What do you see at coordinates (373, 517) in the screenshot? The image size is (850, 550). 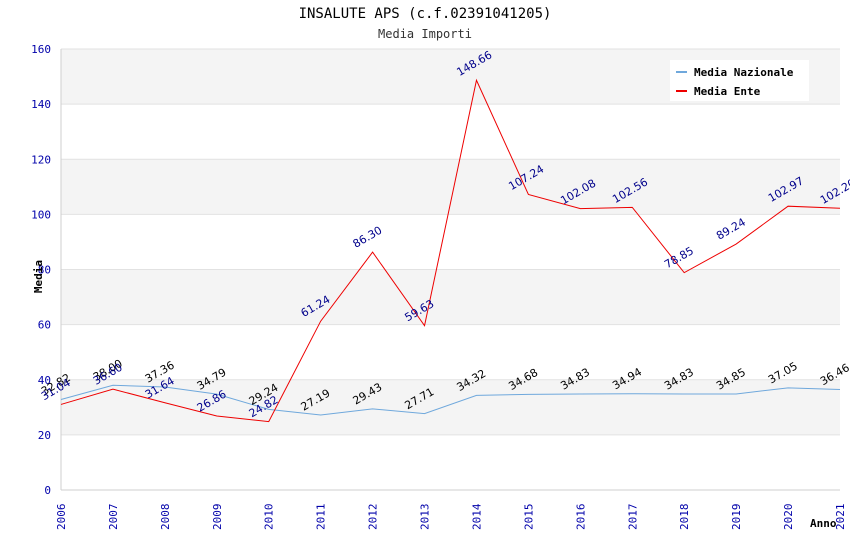 I see `x-tick-label: 2012` at bounding box center [373, 517].